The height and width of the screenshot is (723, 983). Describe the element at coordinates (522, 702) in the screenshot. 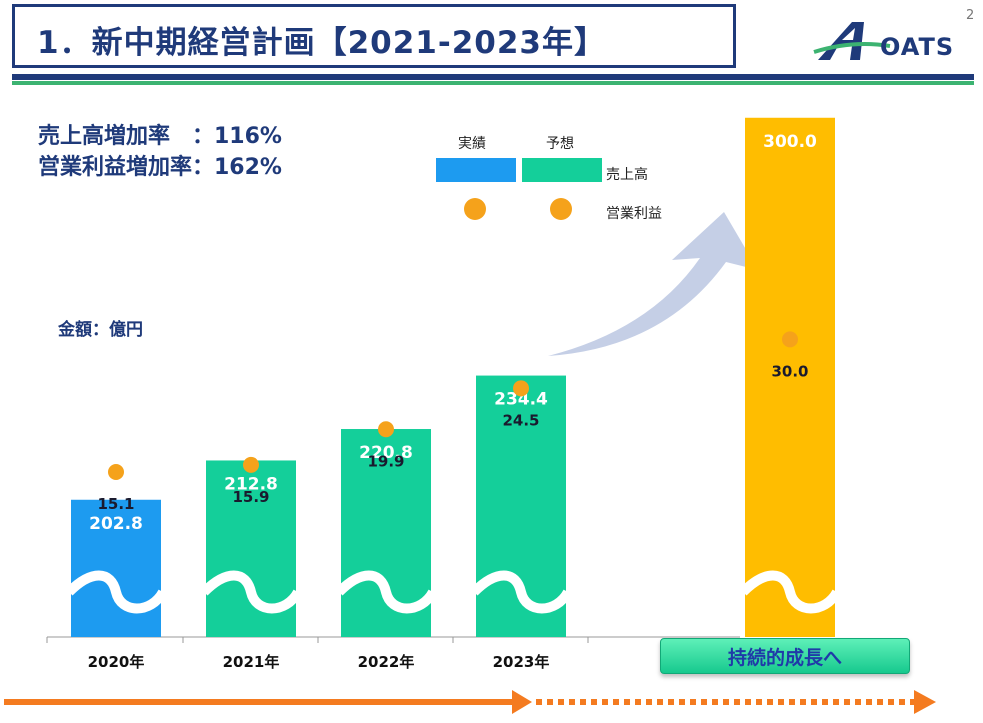

I see `progress-arrow-solid-head` at that location.